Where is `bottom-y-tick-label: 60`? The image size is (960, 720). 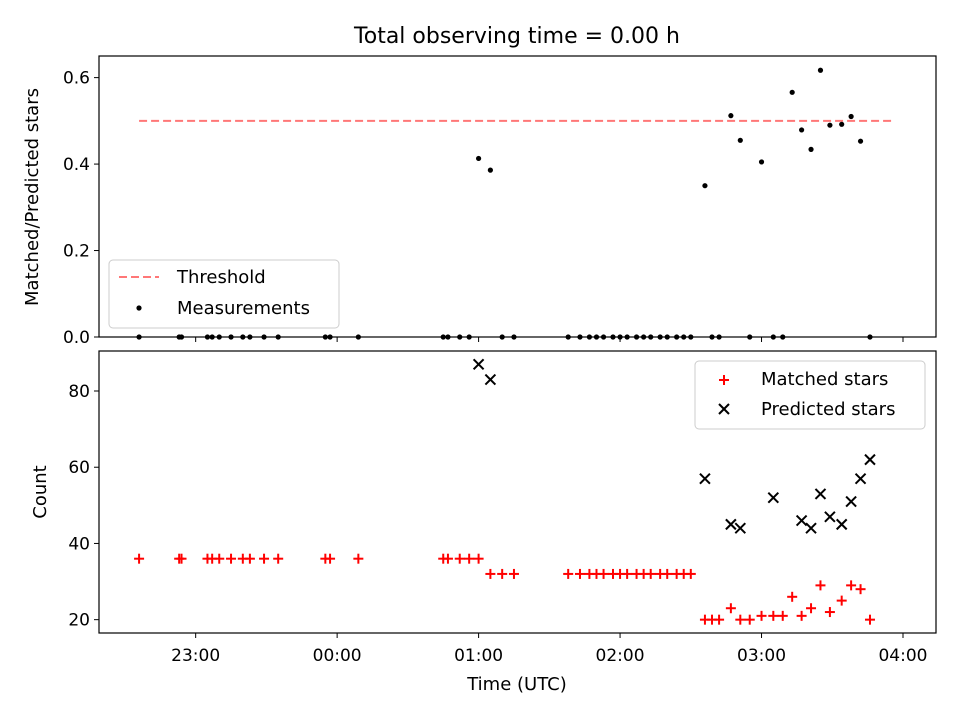
bottom-y-tick-label: 60 is located at coordinates (79, 468).